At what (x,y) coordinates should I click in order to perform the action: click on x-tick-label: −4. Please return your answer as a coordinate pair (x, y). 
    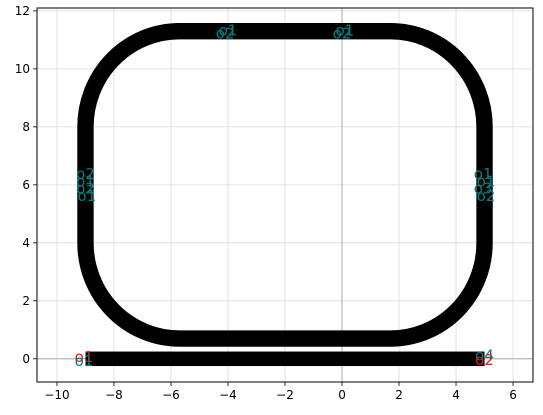
    Looking at the image, I should click on (228, 395).